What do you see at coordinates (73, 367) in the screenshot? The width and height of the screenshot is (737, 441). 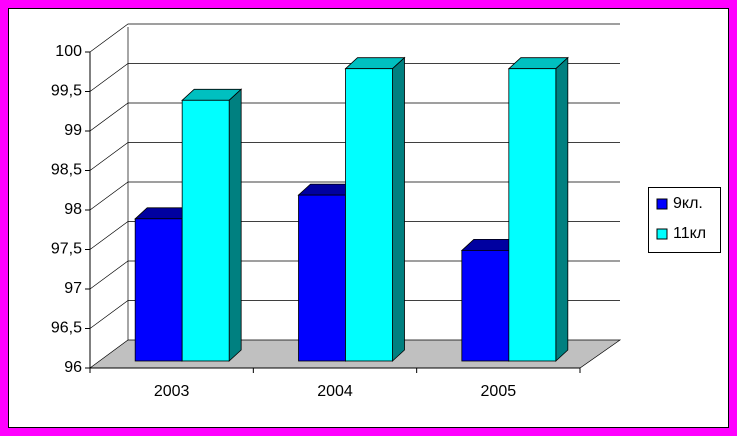 I see `y-tick-label: 96` at bounding box center [73, 367].